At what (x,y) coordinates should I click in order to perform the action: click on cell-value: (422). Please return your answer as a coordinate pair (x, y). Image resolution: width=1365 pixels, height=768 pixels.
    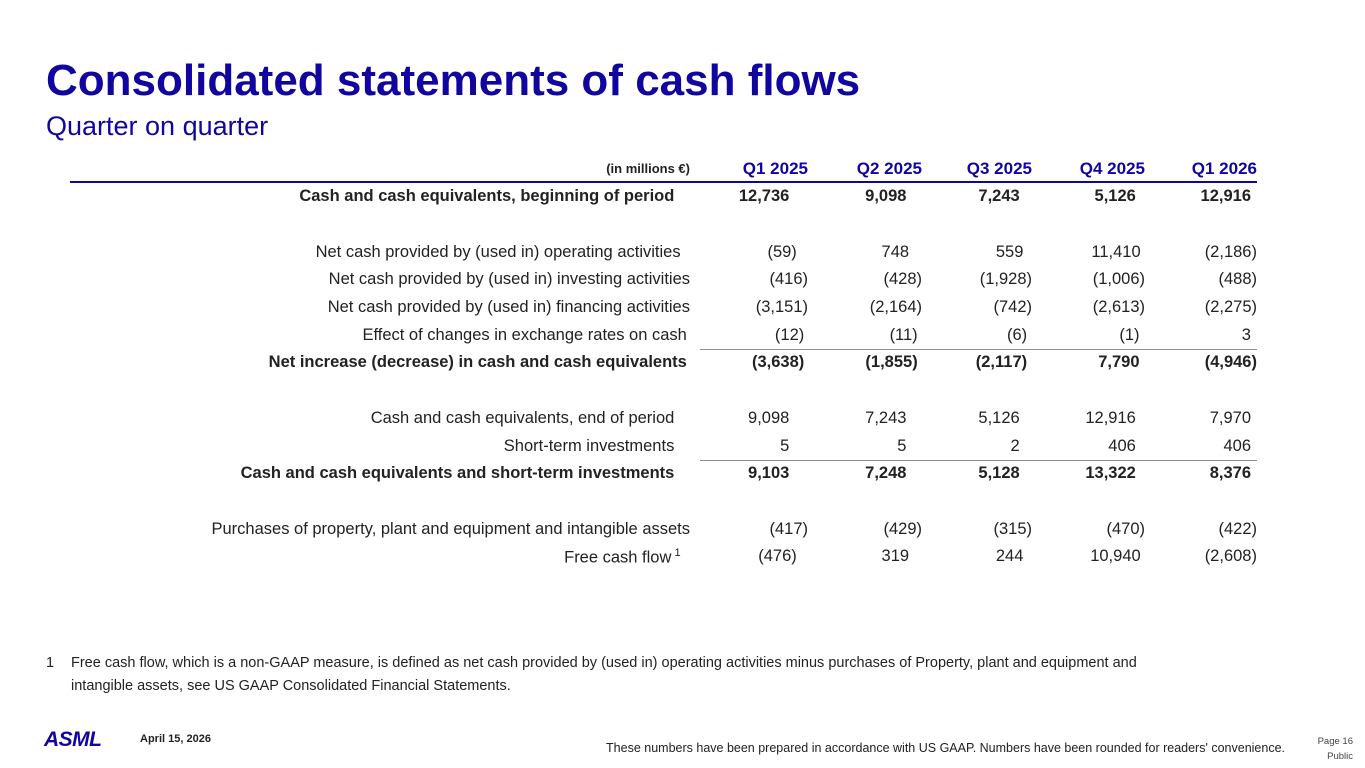
    Looking at the image, I should click on (1237, 528).